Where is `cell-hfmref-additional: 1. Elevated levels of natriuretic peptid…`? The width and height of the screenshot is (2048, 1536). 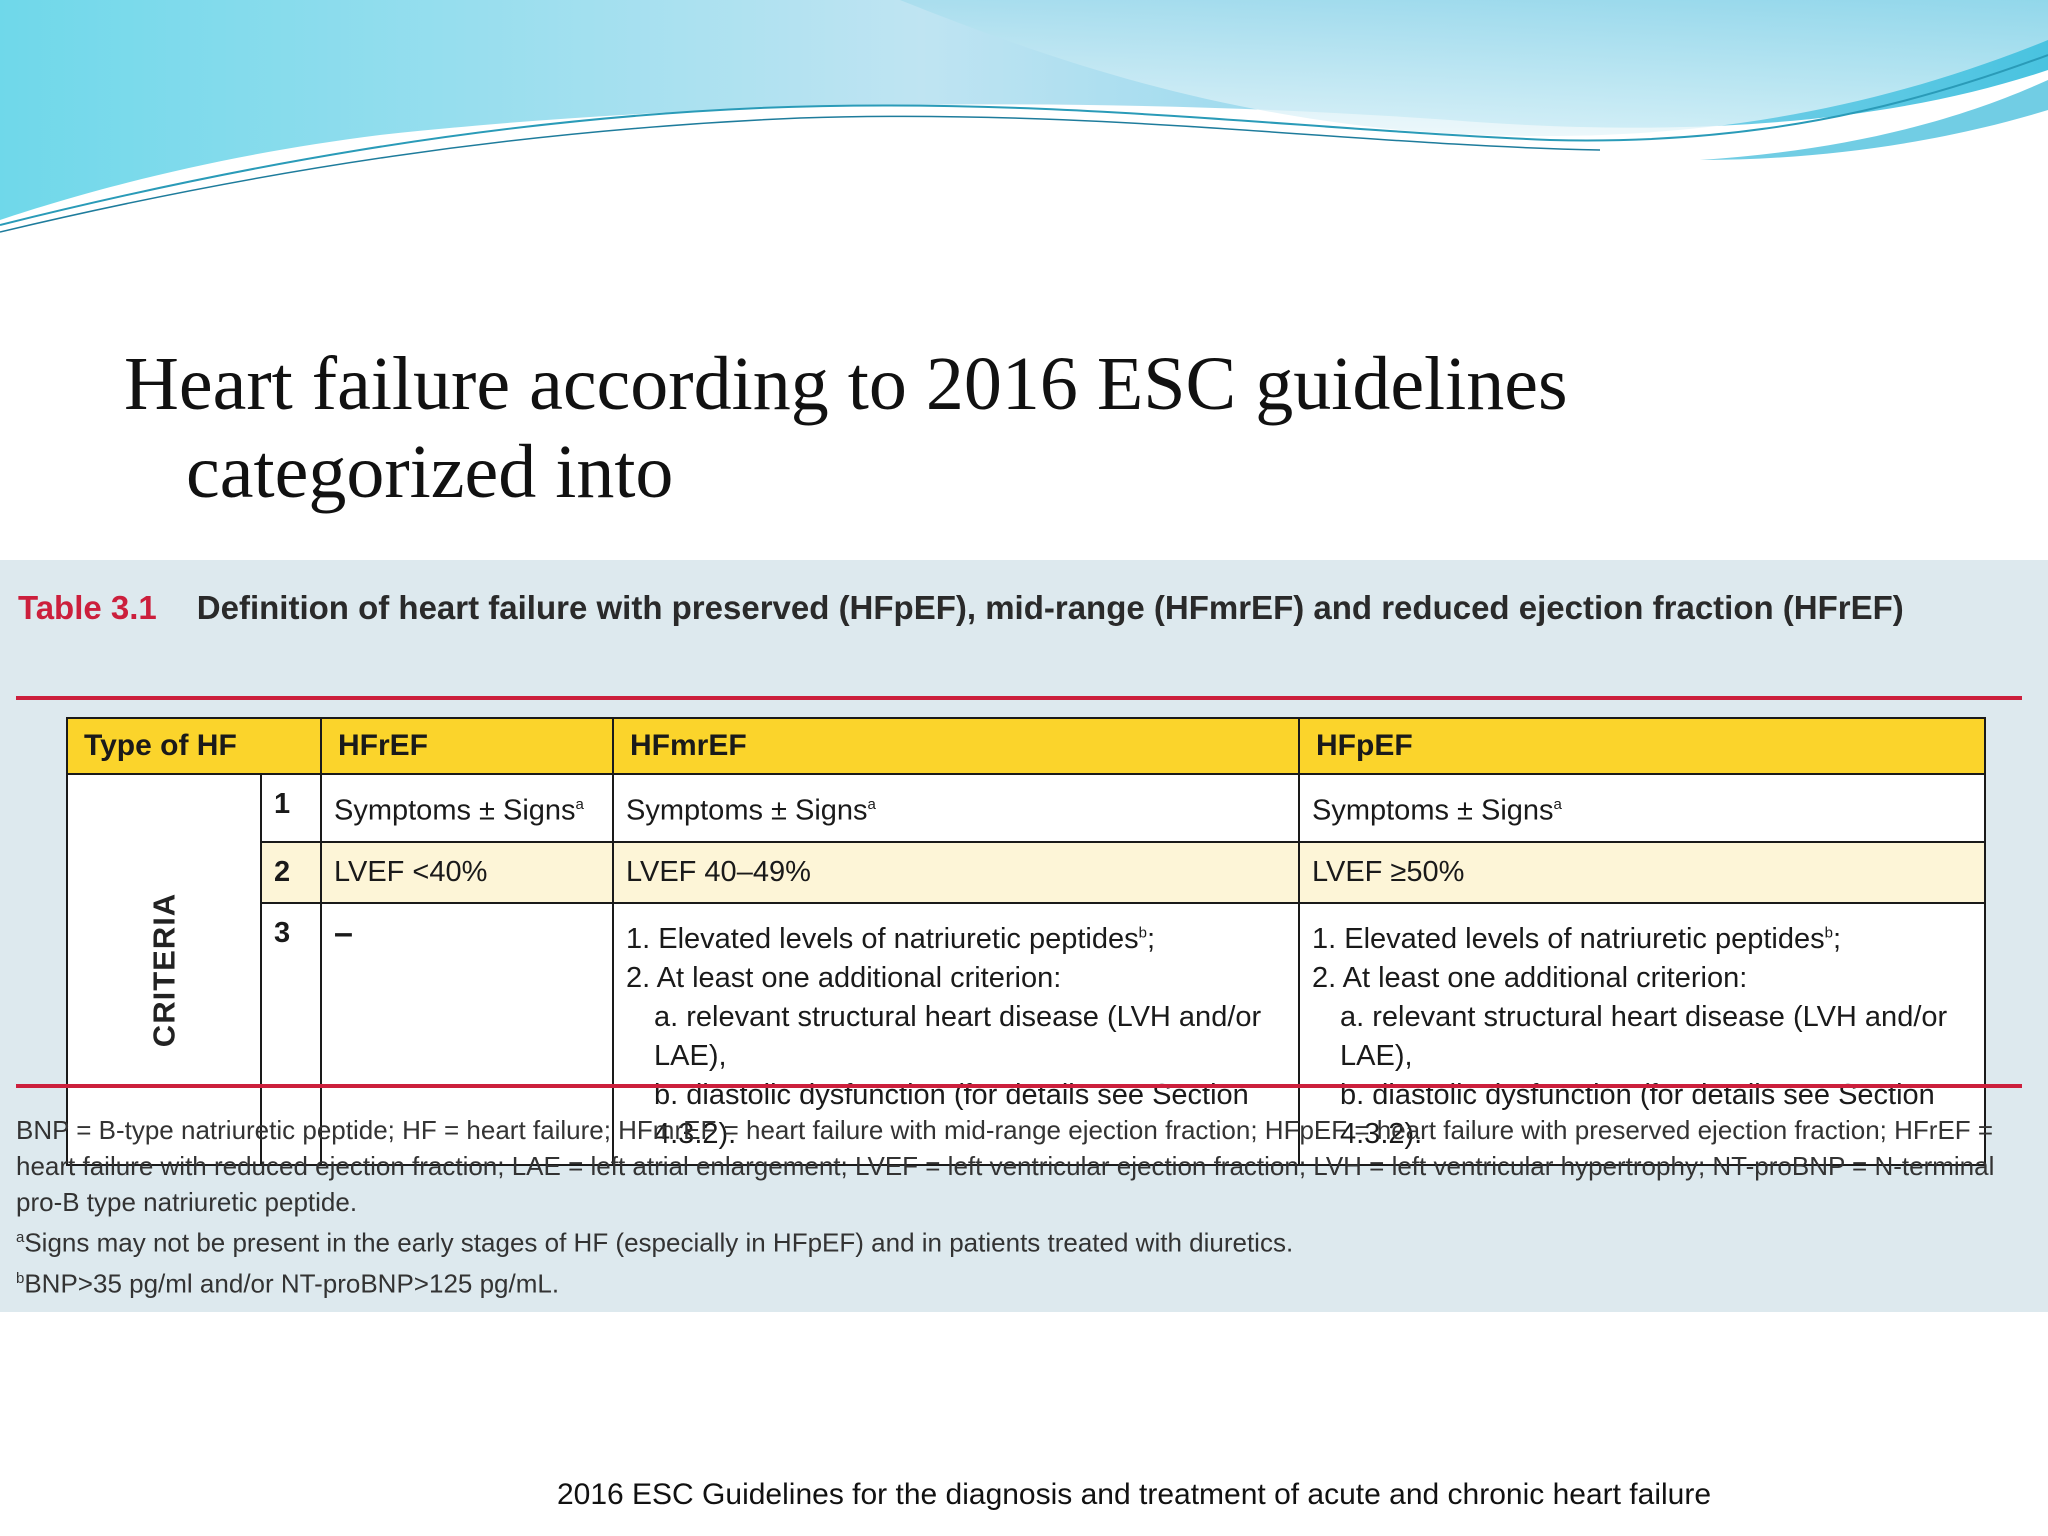 cell-hfmref-additional: 1. Elevated levels of natriuretic peptid… is located at coordinates (956, 1034).